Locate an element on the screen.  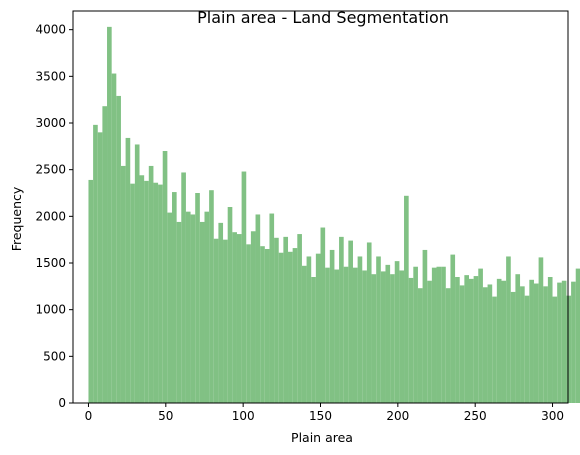
x-ticks: 0 50 100 150 200 250 300 is located at coordinates (324, 413).